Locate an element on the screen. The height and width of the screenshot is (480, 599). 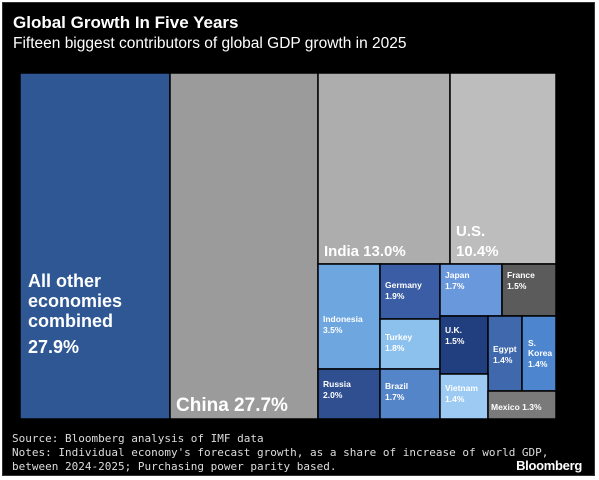
label-egypt: Egypt is located at coordinates (505, 349).